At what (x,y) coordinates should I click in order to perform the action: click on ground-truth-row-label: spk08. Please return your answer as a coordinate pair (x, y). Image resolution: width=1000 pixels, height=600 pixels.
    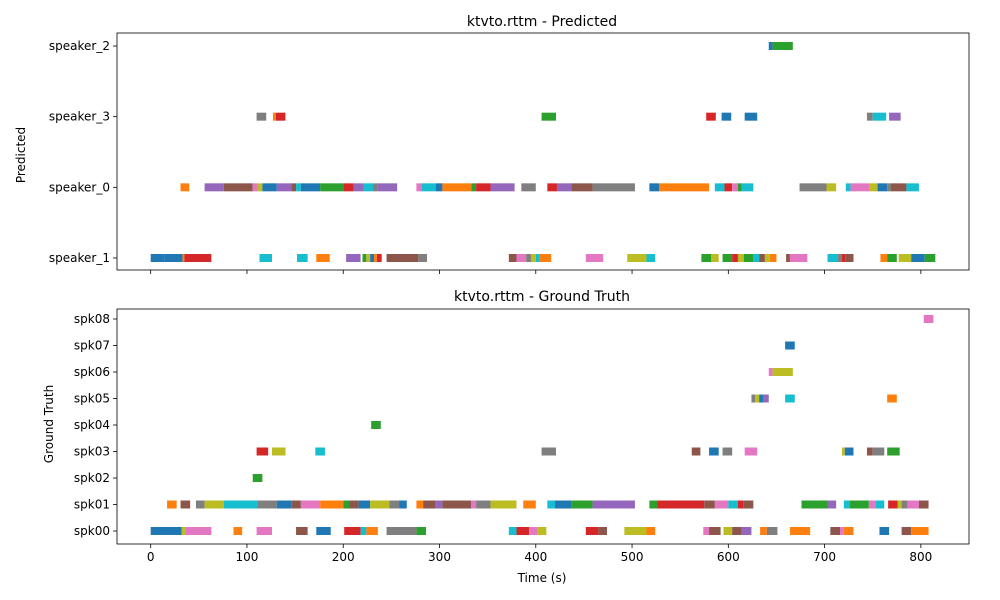
    Looking at the image, I should click on (92, 319).